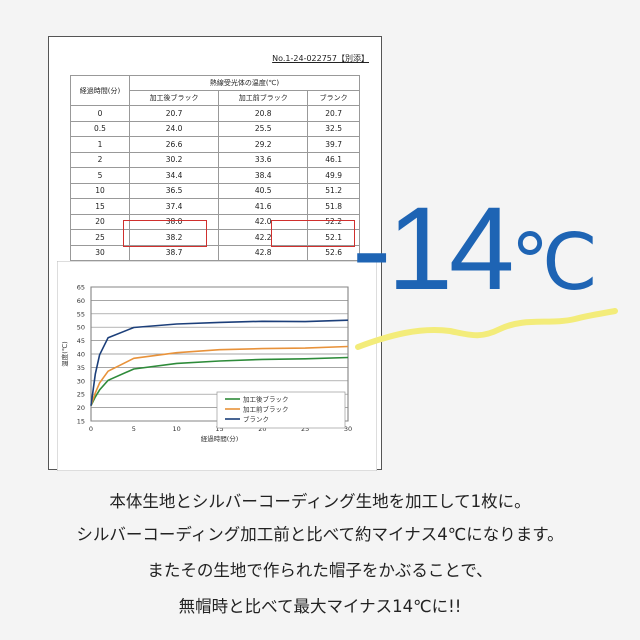 Image resolution: width=640 pixels, height=640 pixels. Describe the element at coordinates (333, 128) in the screenshot. I see `table-cell: 32.5` at that location.